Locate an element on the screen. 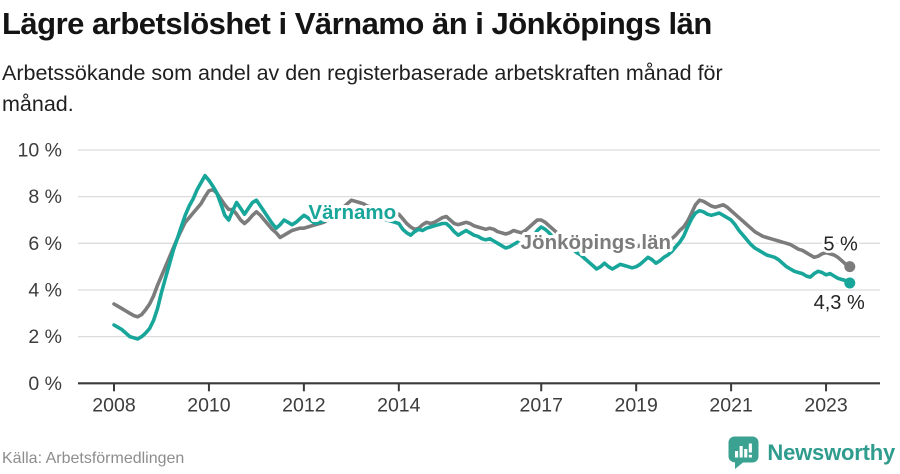 This screenshot has height=474, width=900. x-tick-label: 2023 is located at coordinates (825, 405).